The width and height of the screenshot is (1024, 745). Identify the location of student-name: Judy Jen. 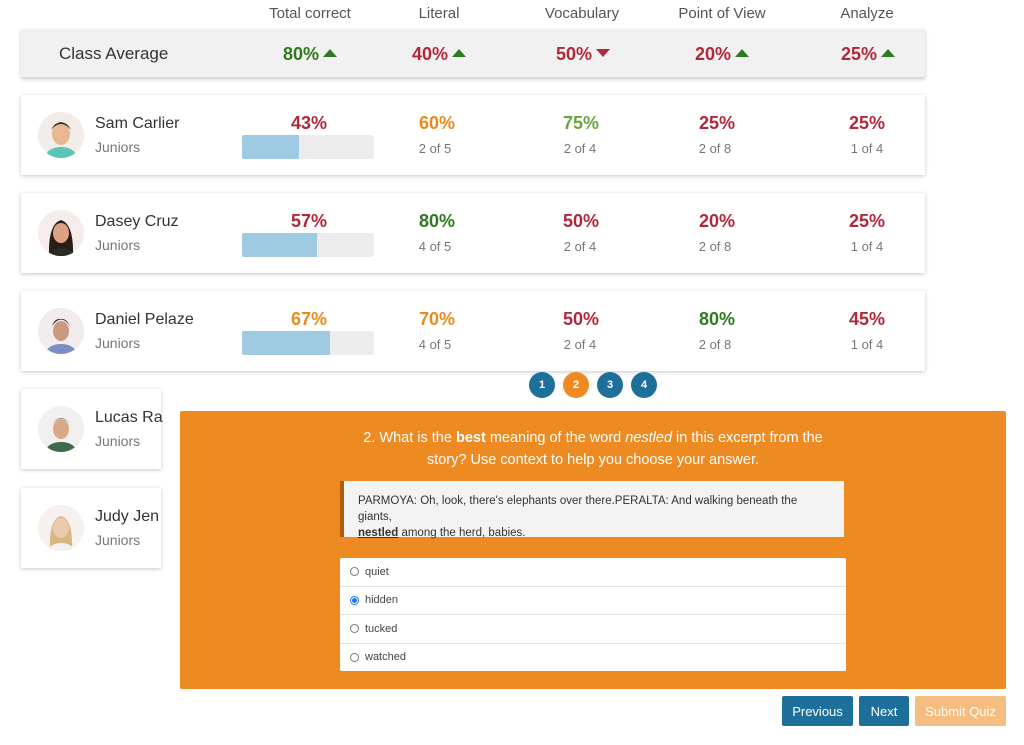
(127, 516).